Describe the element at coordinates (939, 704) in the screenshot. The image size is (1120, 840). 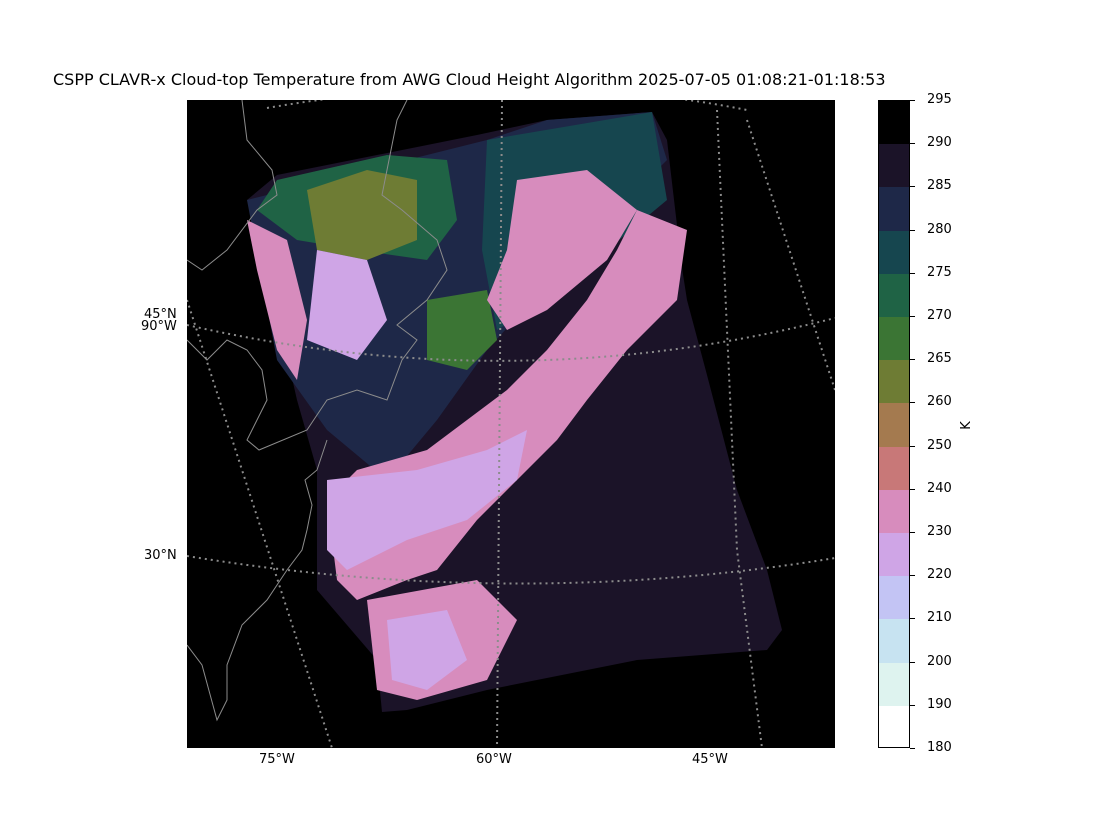
I see `colorbar-tick-label: 190` at that location.